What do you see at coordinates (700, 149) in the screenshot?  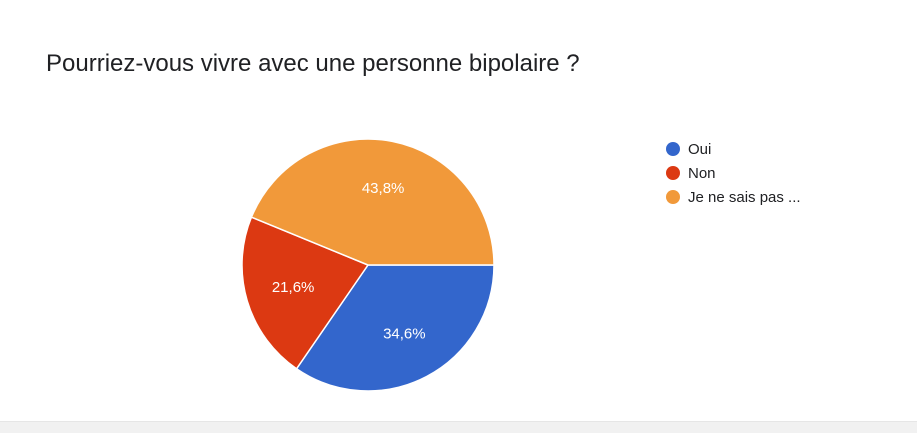 I see `legend-label-oui: Oui` at bounding box center [700, 149].